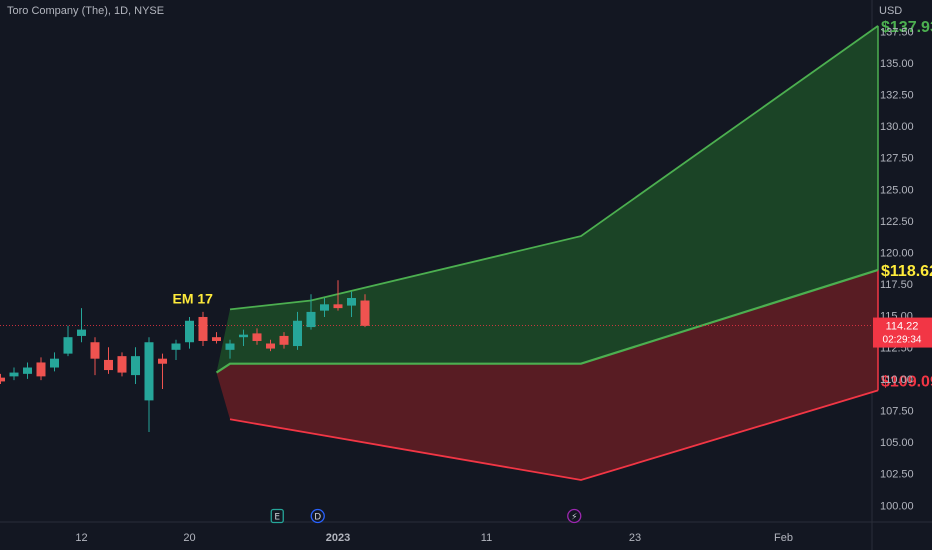  Describe the element at coordinates (897, 96) in the screenshot. I see `price-tick-label: 132.50` at that location.